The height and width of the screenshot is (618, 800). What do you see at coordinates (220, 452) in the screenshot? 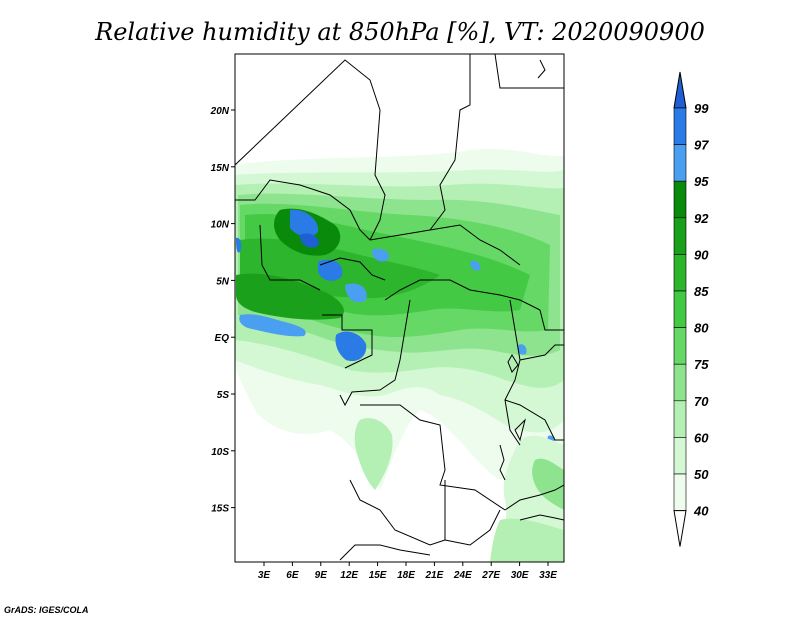
I see `lat-tick-label: 10S` at bounding box center [220, 452].